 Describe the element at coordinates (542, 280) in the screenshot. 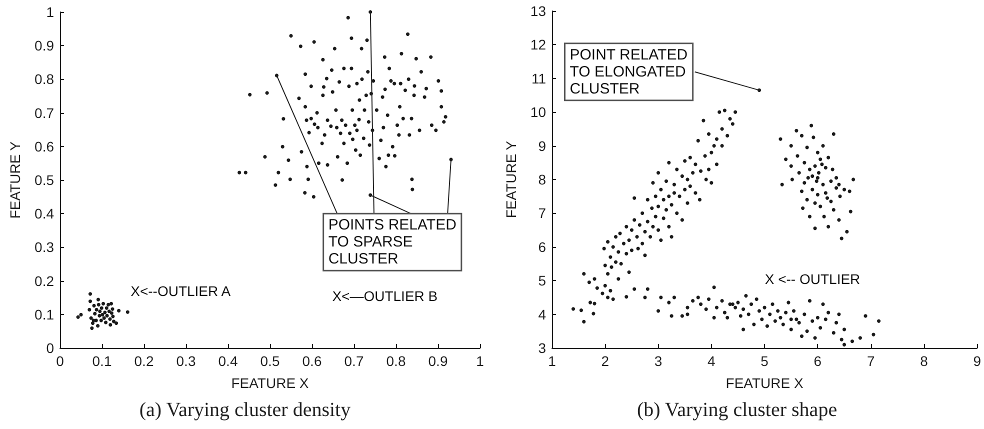

I see `y-tick-label: 5` at that location.